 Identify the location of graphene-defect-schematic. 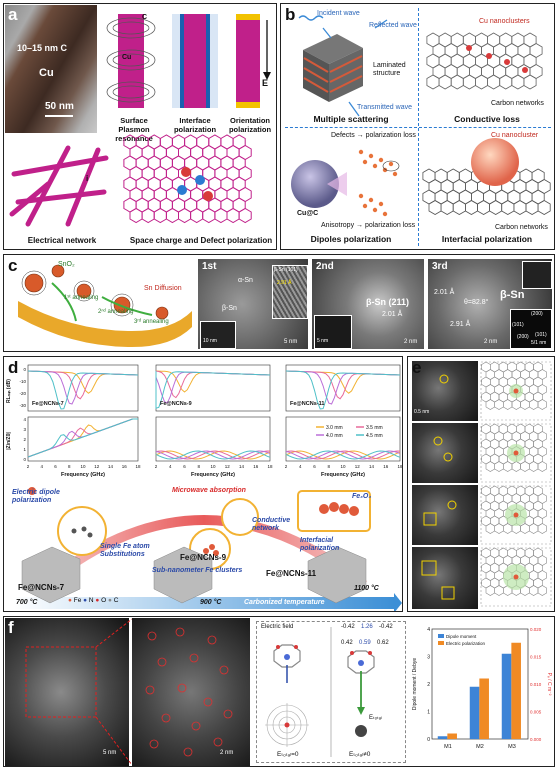
(187, 179).